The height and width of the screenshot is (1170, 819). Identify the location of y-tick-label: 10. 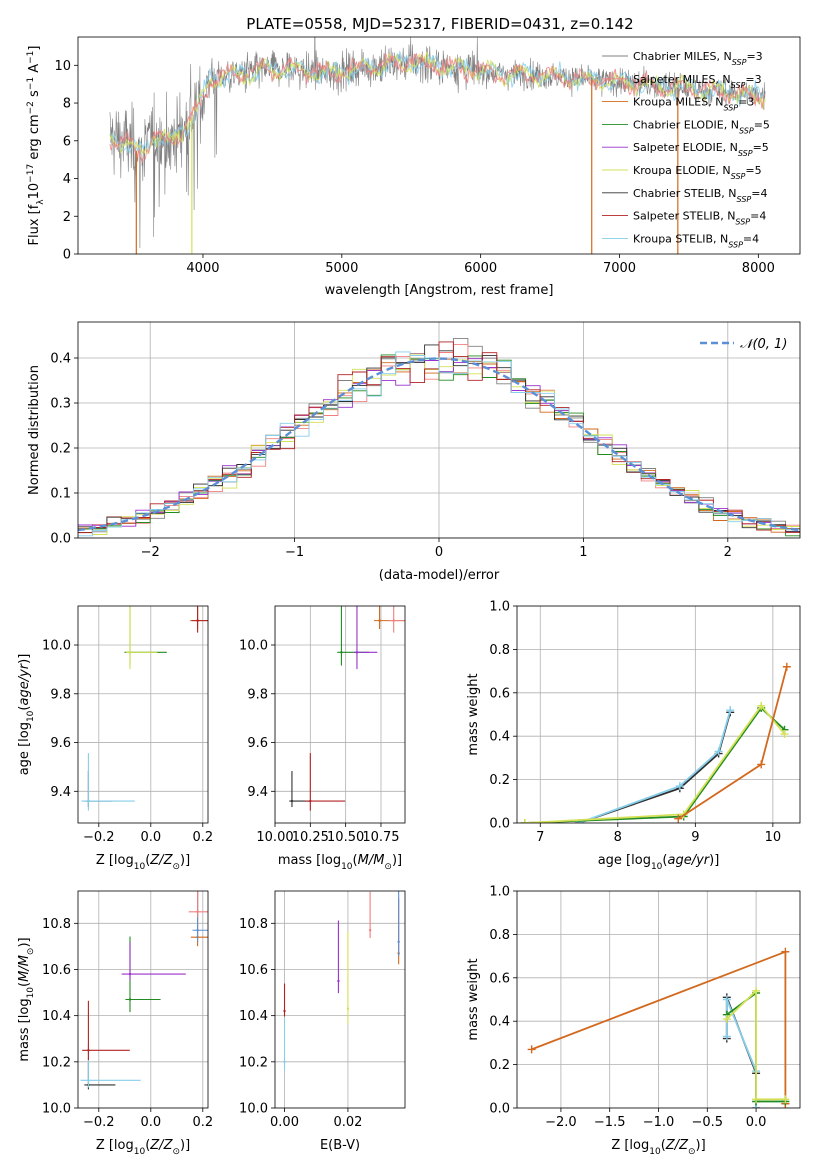
(62, 66).